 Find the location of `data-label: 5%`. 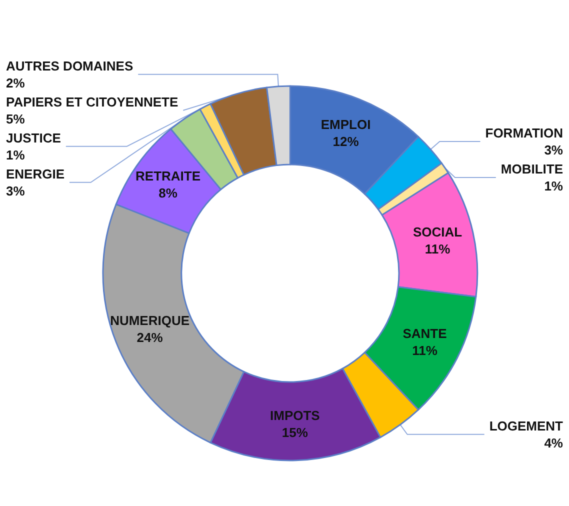

data-label: 5% is located at coordinates (16, 118).